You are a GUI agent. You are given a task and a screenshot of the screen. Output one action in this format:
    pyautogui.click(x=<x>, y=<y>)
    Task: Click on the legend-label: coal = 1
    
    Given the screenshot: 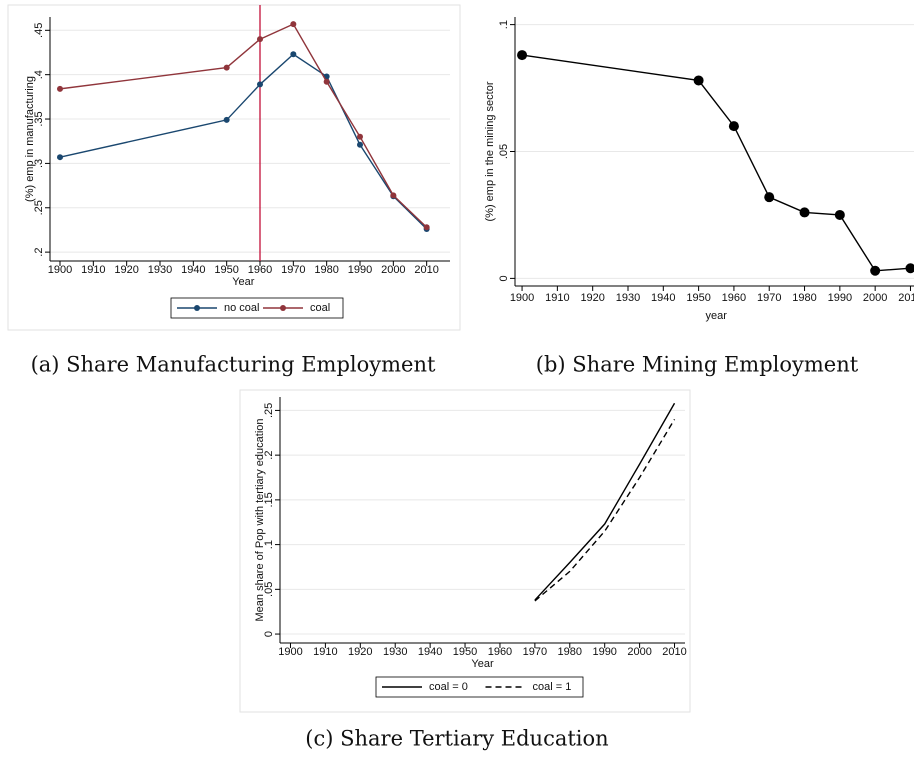 What is the action you would take?
    pyautogui.click(x=552, y=687)
    